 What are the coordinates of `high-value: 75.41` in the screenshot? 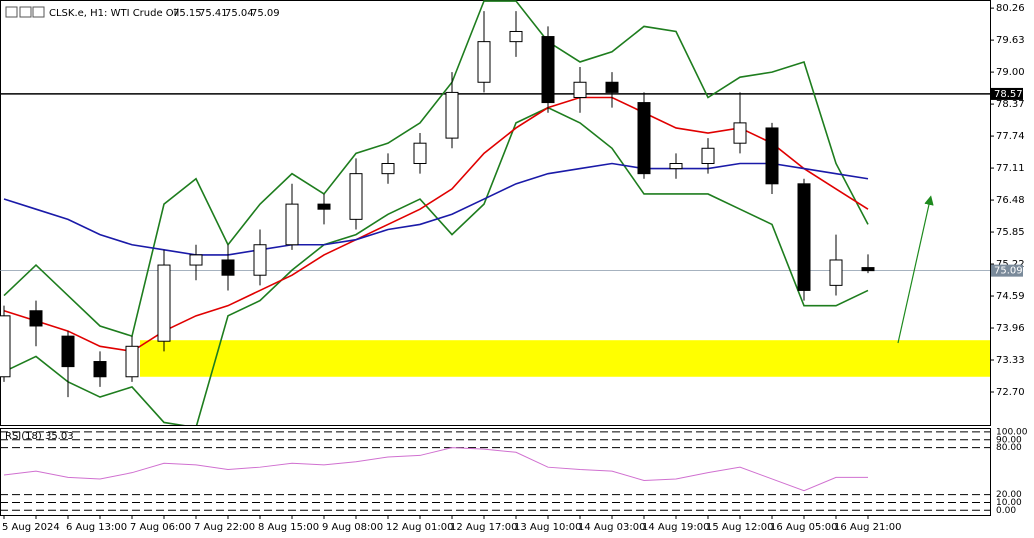 It's located at (213, 13).